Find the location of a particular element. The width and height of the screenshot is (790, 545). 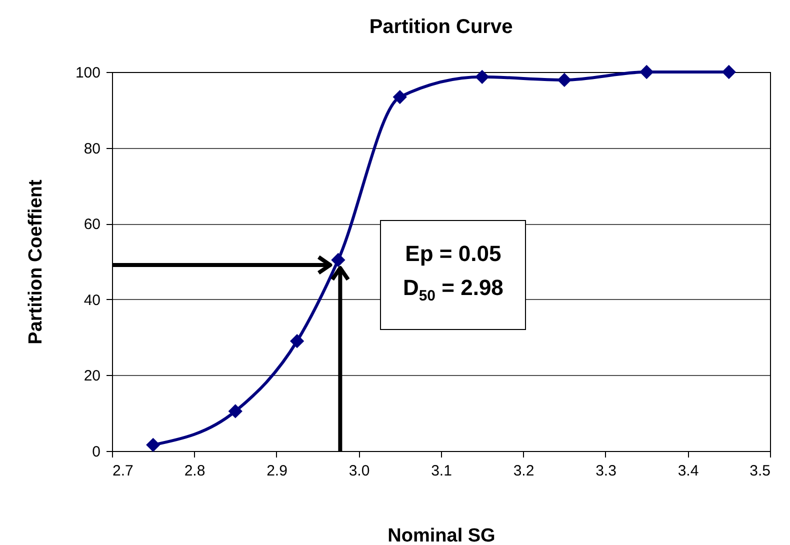

annotation-box: Ep = 0.05 D$_{50}$ = 2.98 is located at coordinates (453, 275).